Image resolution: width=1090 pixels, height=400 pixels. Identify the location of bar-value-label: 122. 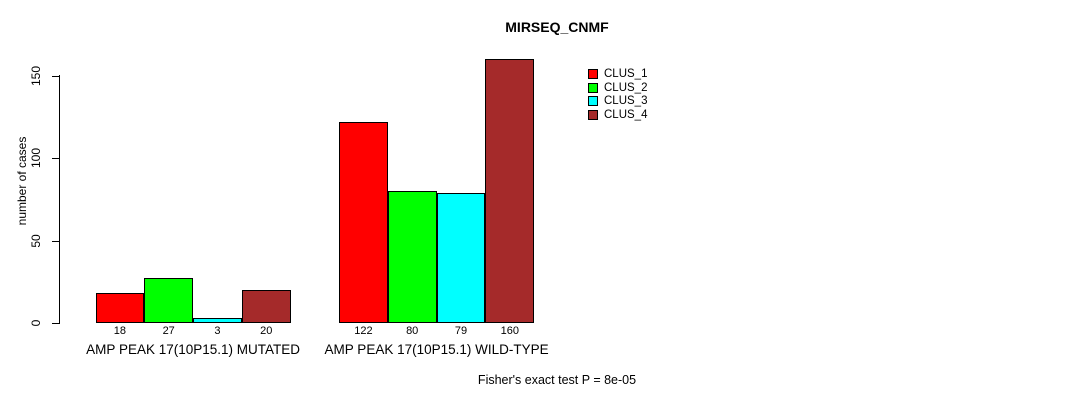
(363, 331).